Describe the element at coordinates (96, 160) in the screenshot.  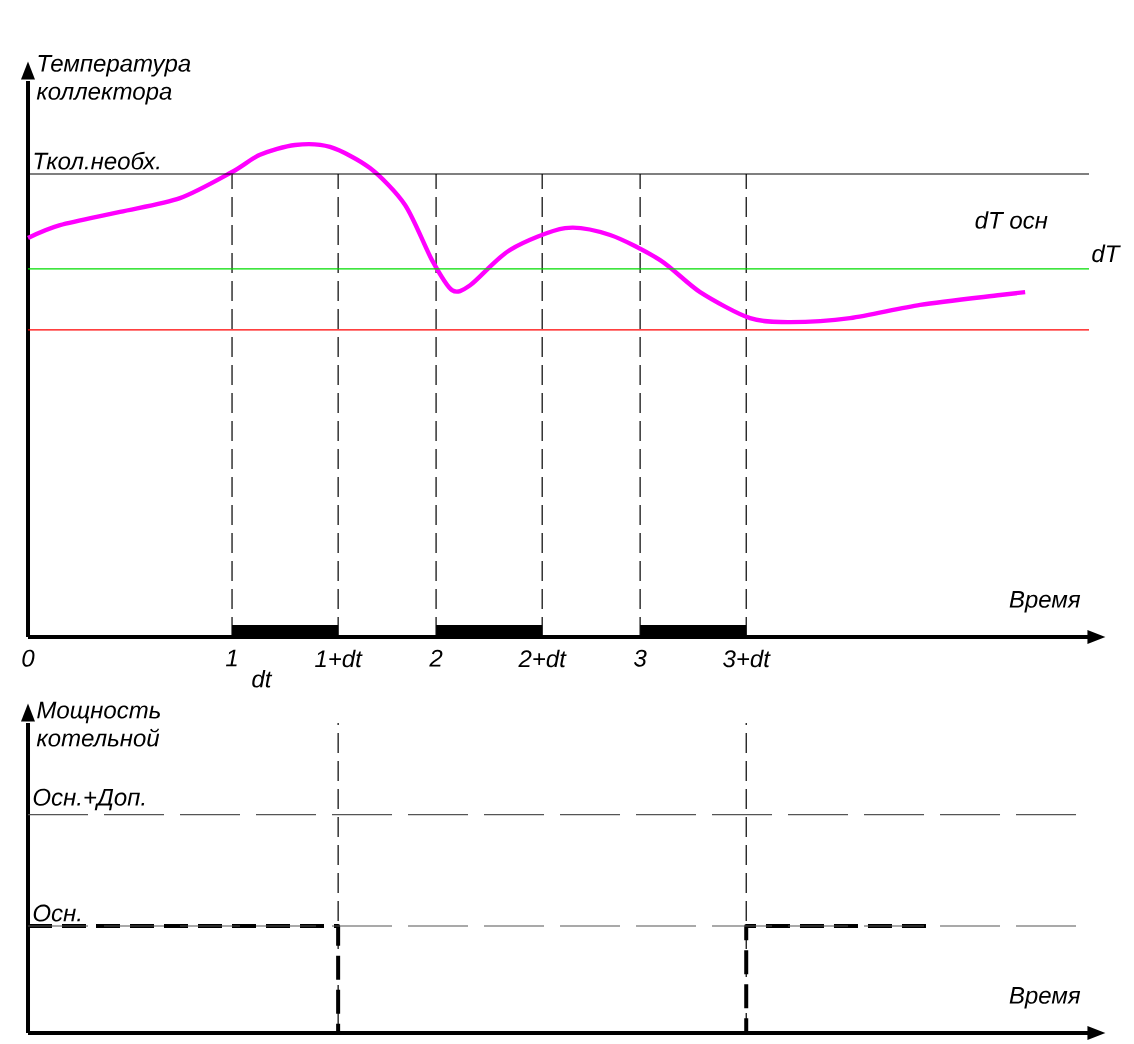
I see `ref-line-label: Ткол.необх.` at that location.